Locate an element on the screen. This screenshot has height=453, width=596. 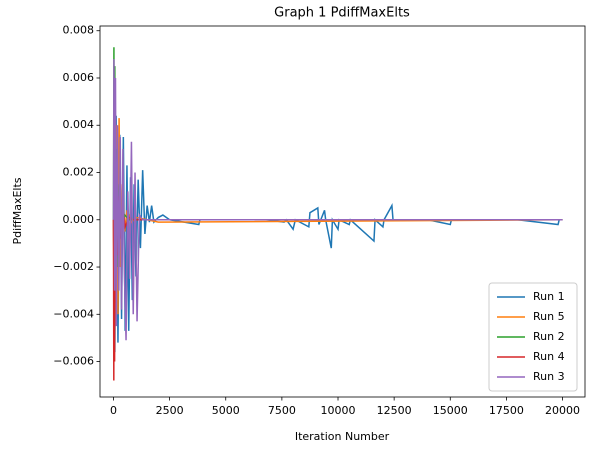
legend-label: Run 3 is located at coordinates (549, 376).